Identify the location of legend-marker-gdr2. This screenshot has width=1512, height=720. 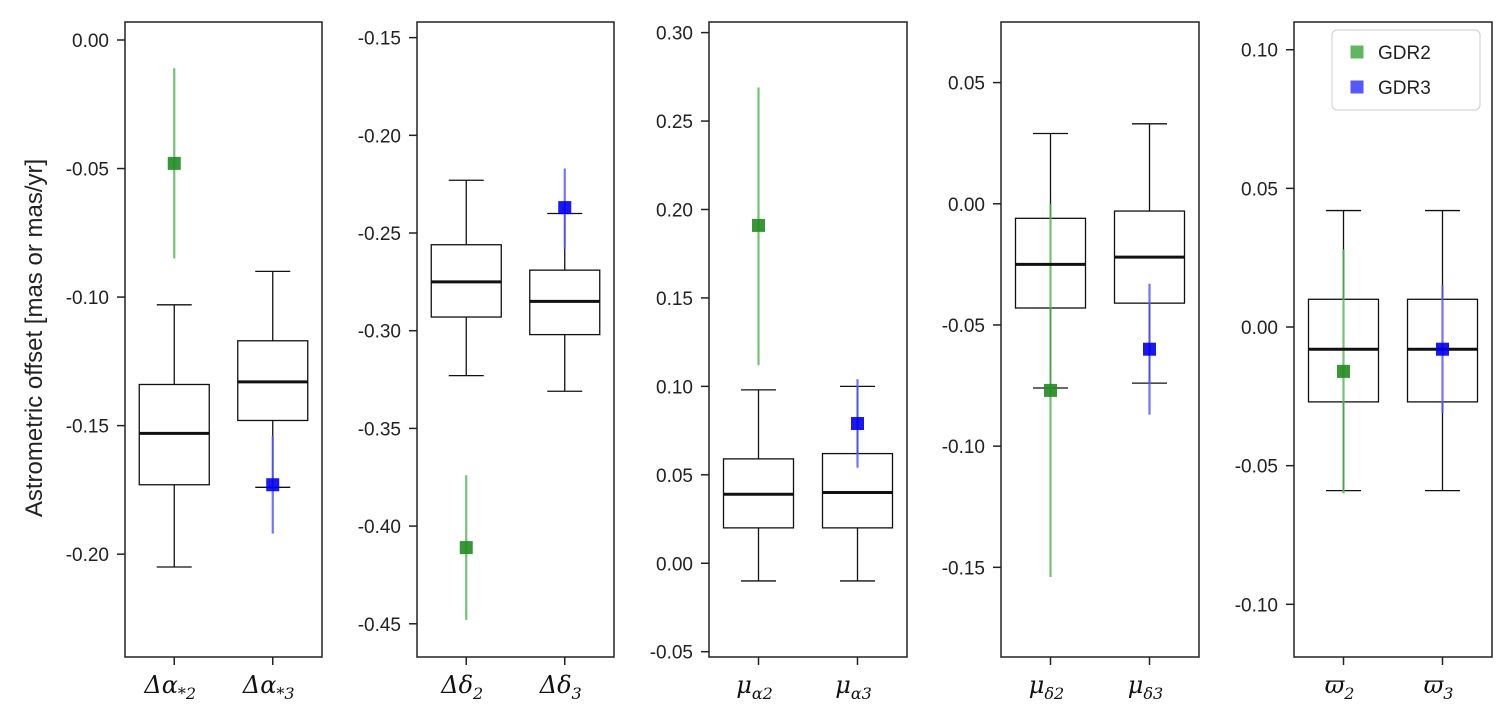
(1357, 52).